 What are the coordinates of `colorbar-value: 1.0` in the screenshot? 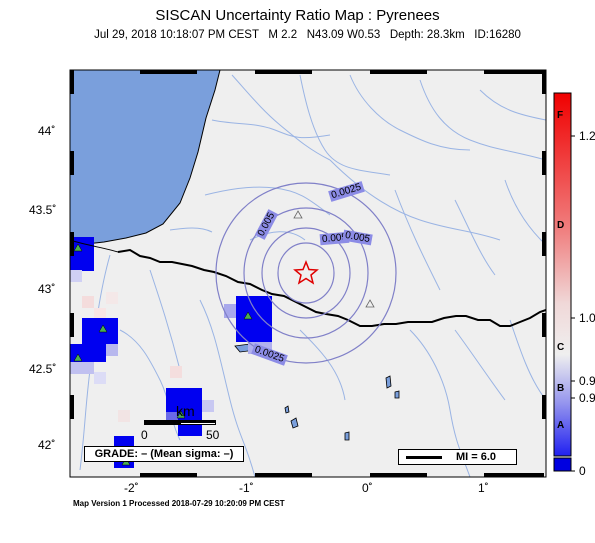 It's located at (587, 318).